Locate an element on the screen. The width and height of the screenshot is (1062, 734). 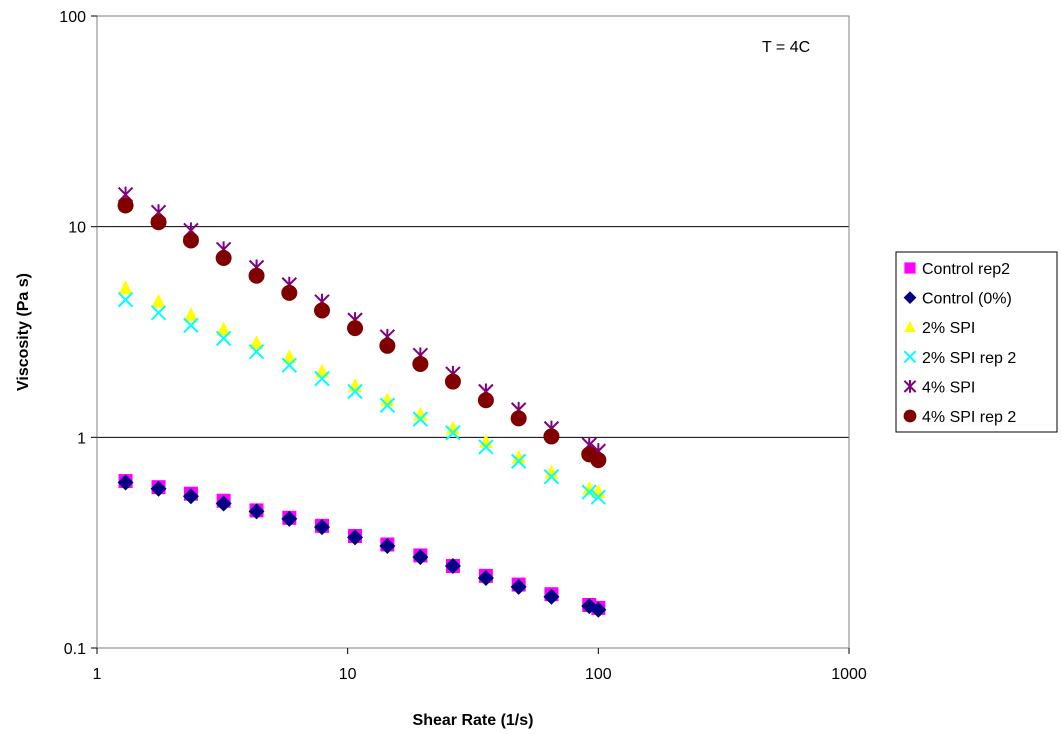
x-tick-label: 1000 is located at coordinates (849, 674).